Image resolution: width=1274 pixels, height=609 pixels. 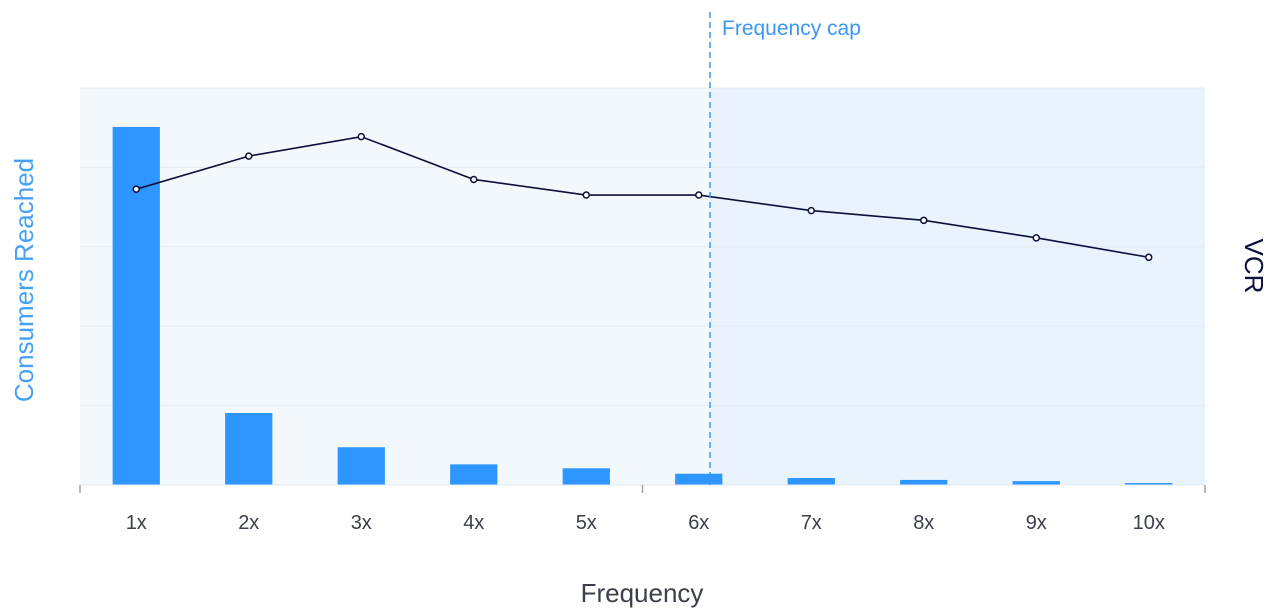 What do you see at coordinates (361, 523) in the screenshot?
I see `x-tick-label: 3x` at bounding box center [361, 523].